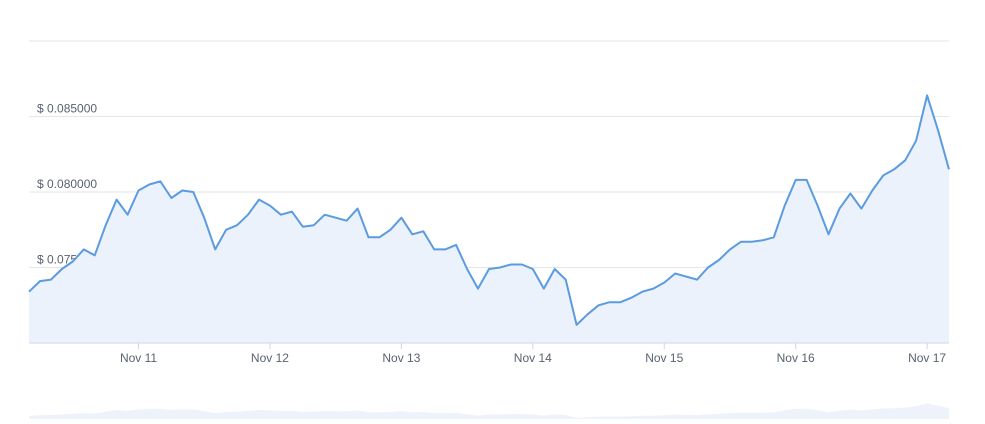 The image size is (985, 424). Describe the element at coordinates (533, 358) in the screenshot. I see `x-tick-label: Nov 14` at that location.